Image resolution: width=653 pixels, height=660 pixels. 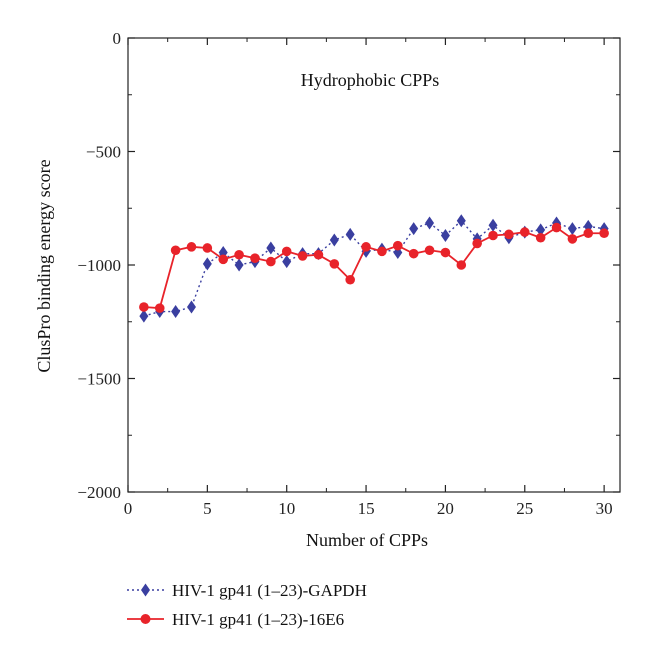 I want to click on y-tick-label: −2000, so click(x=99, y=492).